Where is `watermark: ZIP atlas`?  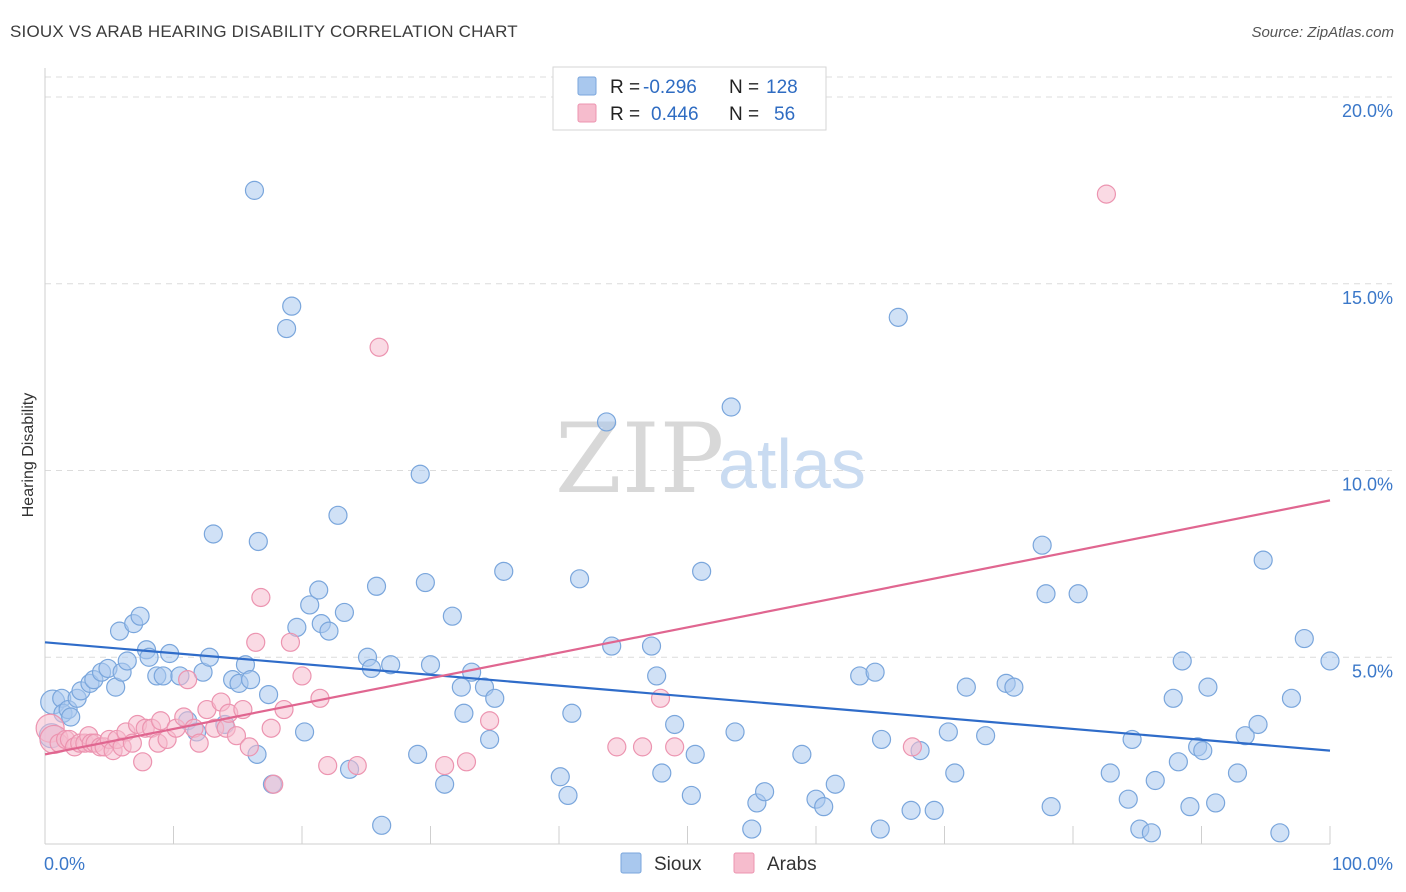 watermark: ZIP atlas is located at coordinates (710, 459).